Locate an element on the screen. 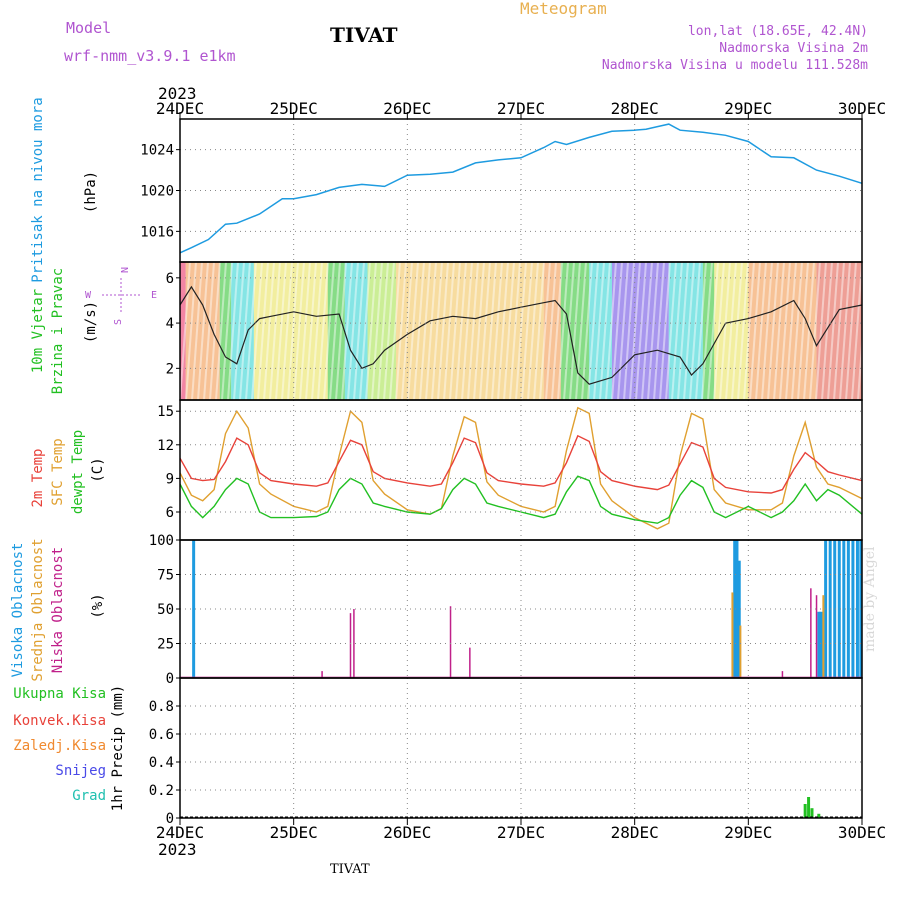  y-tick-label: 15 is located at coordinates (165, 412).